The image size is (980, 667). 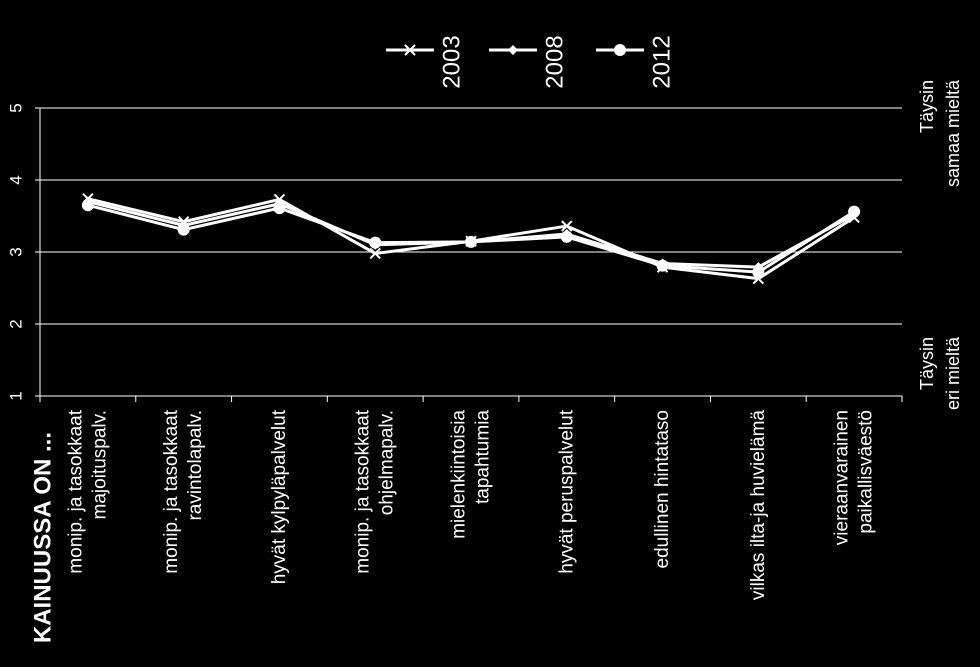 What do you see at coordinates (15, 323) in the screenshot?
I see `y-tick-label-2: 2` at bounding box center [15, 323].